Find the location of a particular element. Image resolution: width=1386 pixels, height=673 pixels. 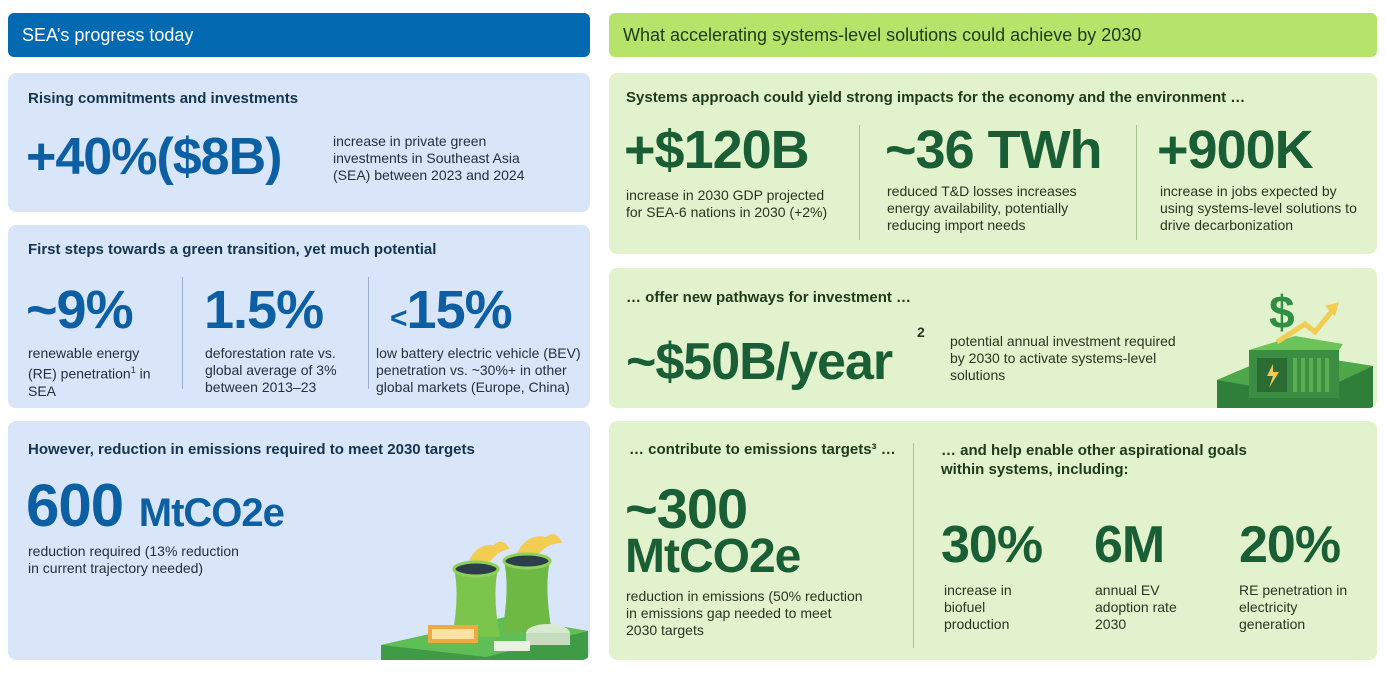

biofuel-desc: increase in biofuel production is located at coordinates (978, 607).